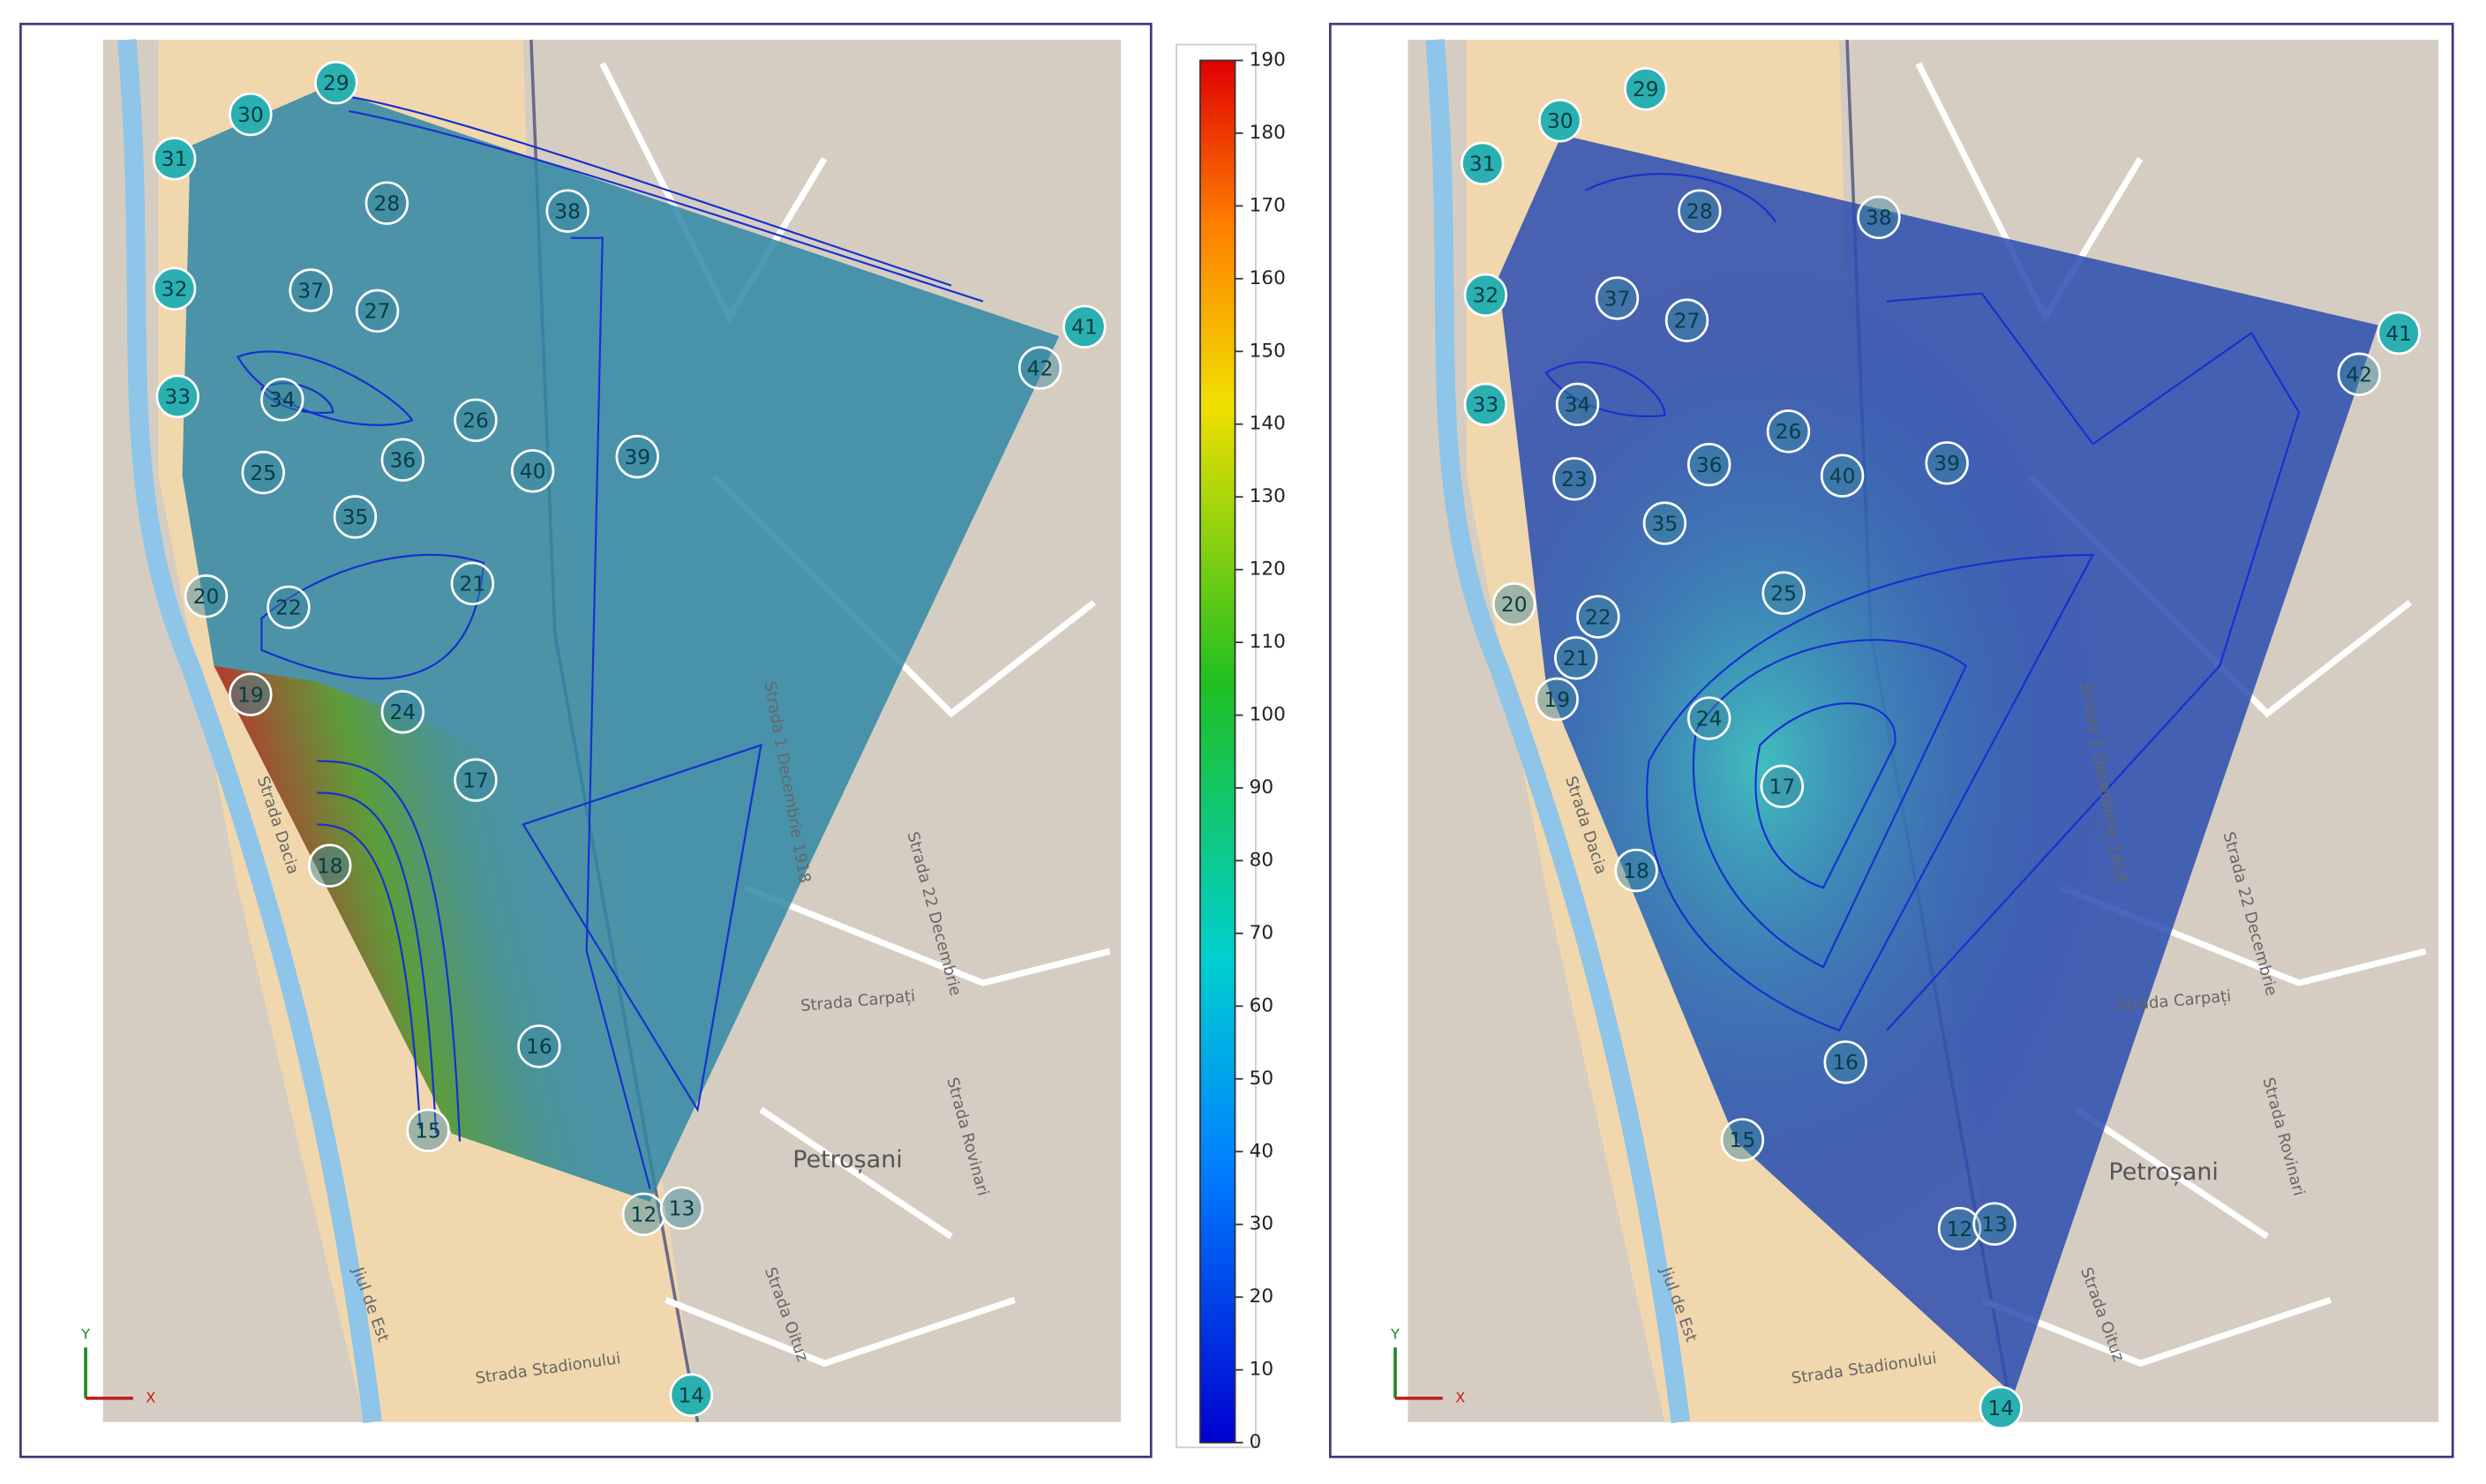 This screenshot has height=1484, width=2486. I want to click on station-label: 19, so click(1557, 699).